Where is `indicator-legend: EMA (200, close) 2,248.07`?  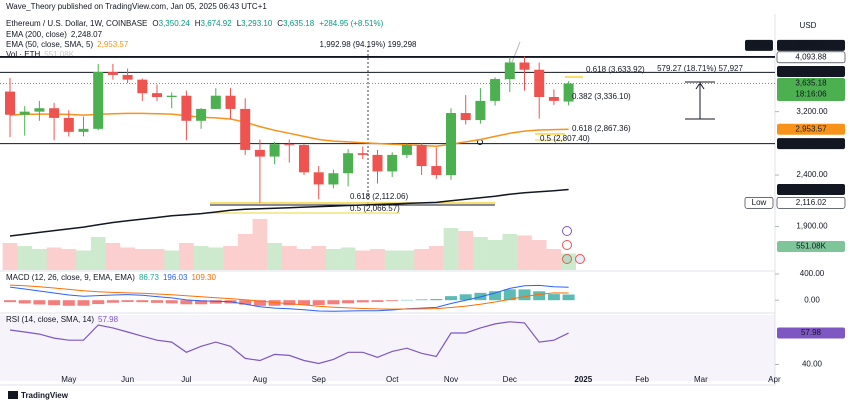
indicator-legend: EMA (200, close) 2,248.07 is located at coordinates (54, 34).